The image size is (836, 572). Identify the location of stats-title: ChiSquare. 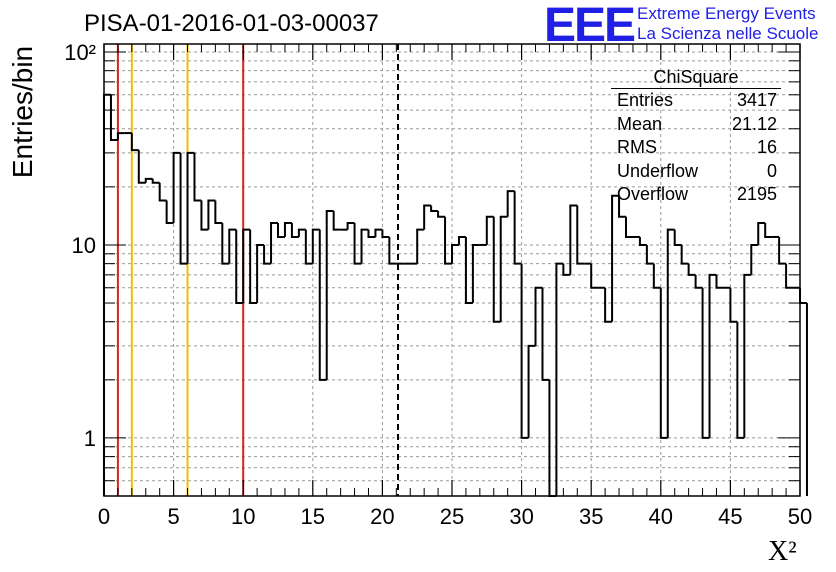
(696, 77).